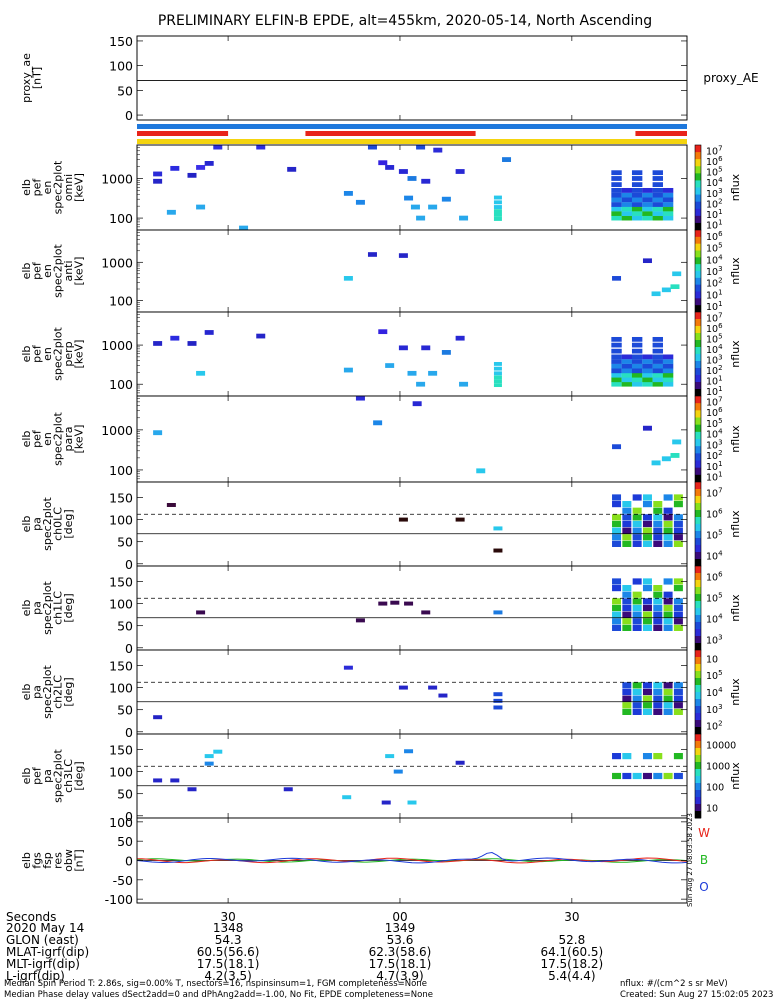 This screenshot has width=775, height=1000. I want to click on ch3LC-ylabel: [deg], so click(79, 775).